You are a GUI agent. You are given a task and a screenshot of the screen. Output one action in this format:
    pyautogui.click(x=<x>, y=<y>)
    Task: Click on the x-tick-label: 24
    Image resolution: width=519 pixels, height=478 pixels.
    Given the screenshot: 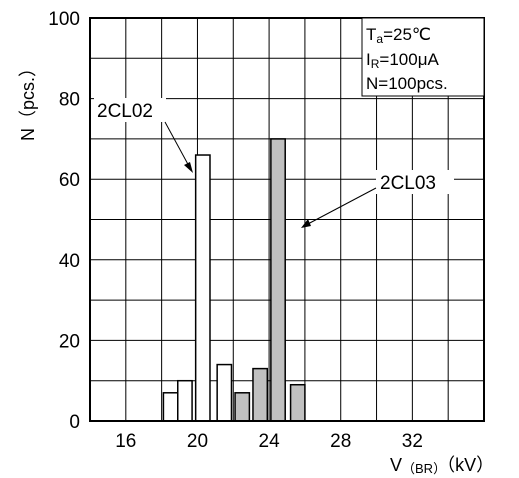 What is the action you would take?
    pyautogui.click(x=270, y=441)
    